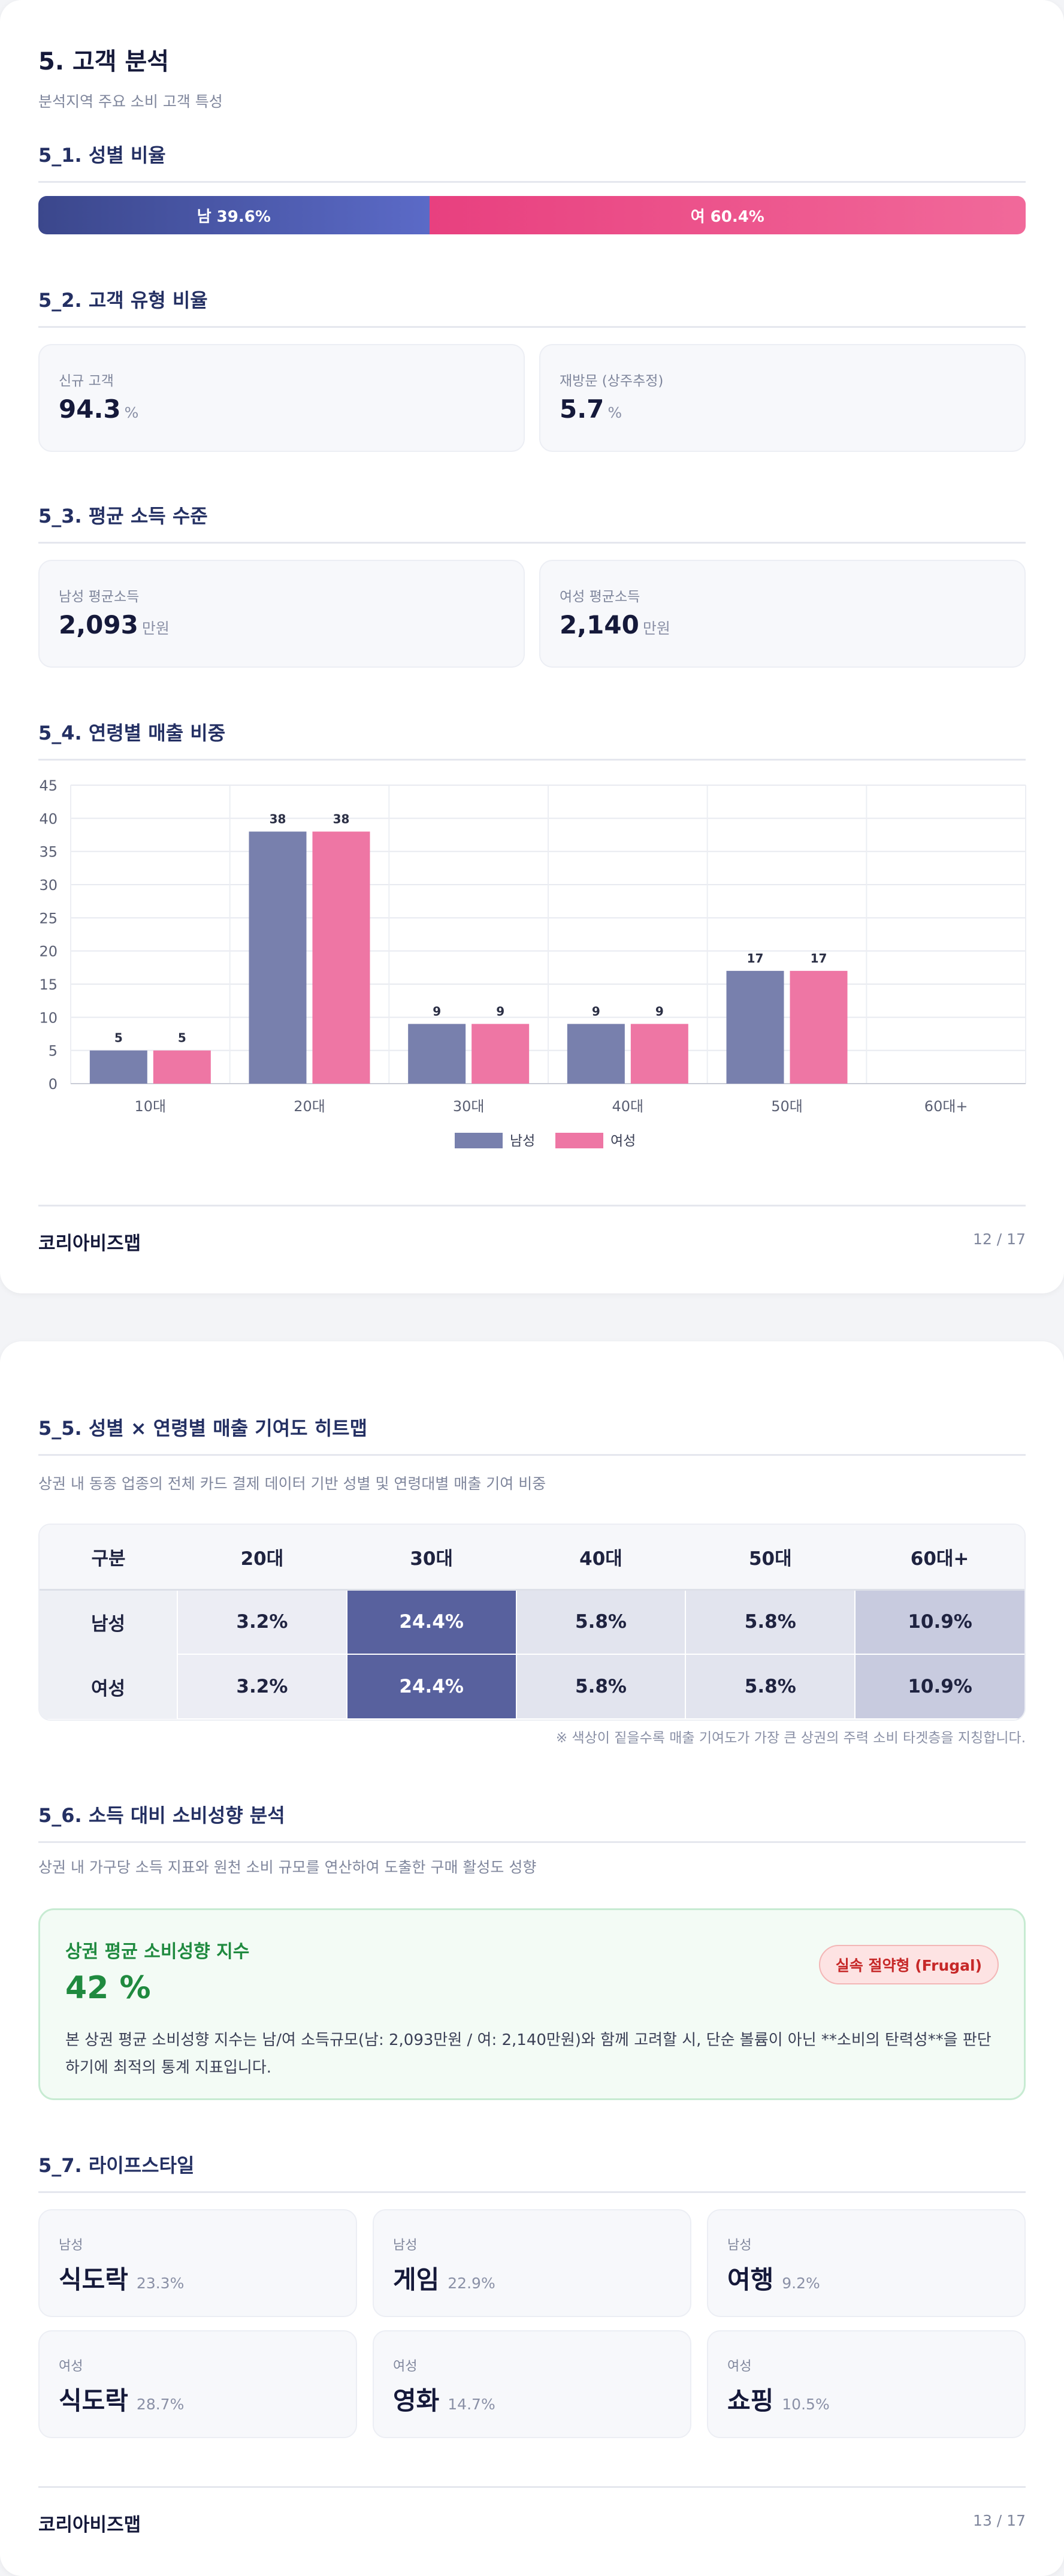  What do you see at coordinates (262, 1687) in the screenshot?
I see `heatmap-cell: 3.2%` at bounding box center [262, 1687].